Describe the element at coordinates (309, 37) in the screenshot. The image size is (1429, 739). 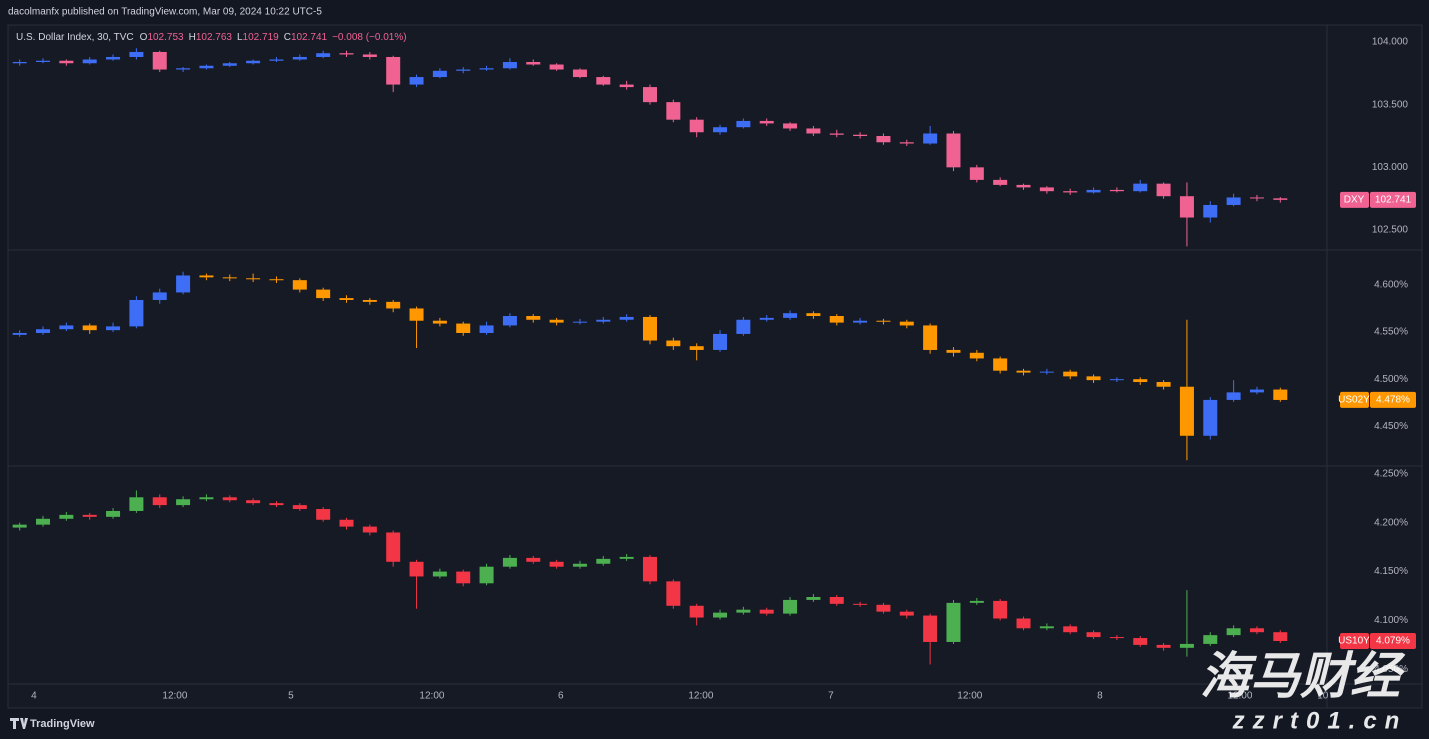
I see `legend-ohlc-value: 102.741` at that location.